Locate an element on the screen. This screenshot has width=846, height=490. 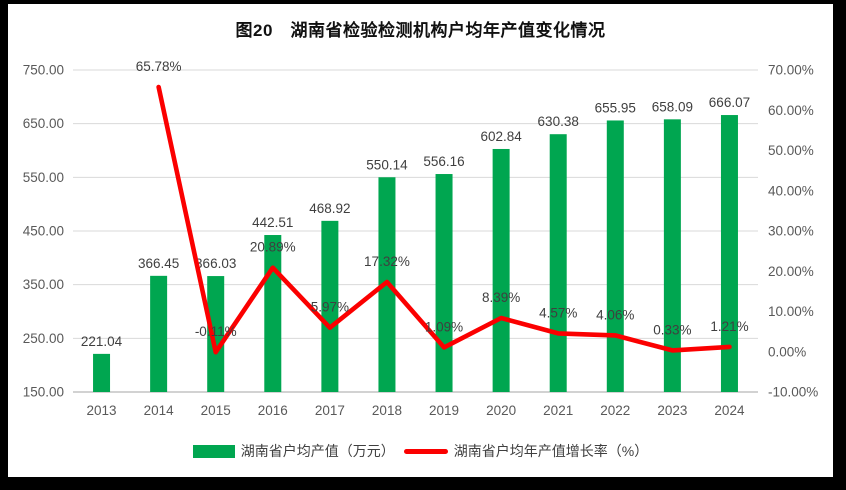
bar-value-label: 366.03 is located at coordinates (215, 263).